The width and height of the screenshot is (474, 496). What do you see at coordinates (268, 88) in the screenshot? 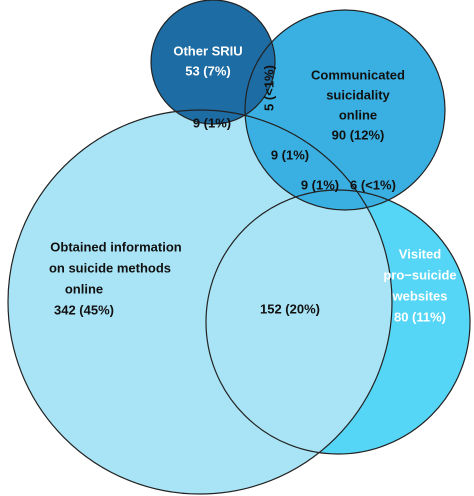
I see `overlap-count: 5 (<1%)` at bounding box center [268, 88].